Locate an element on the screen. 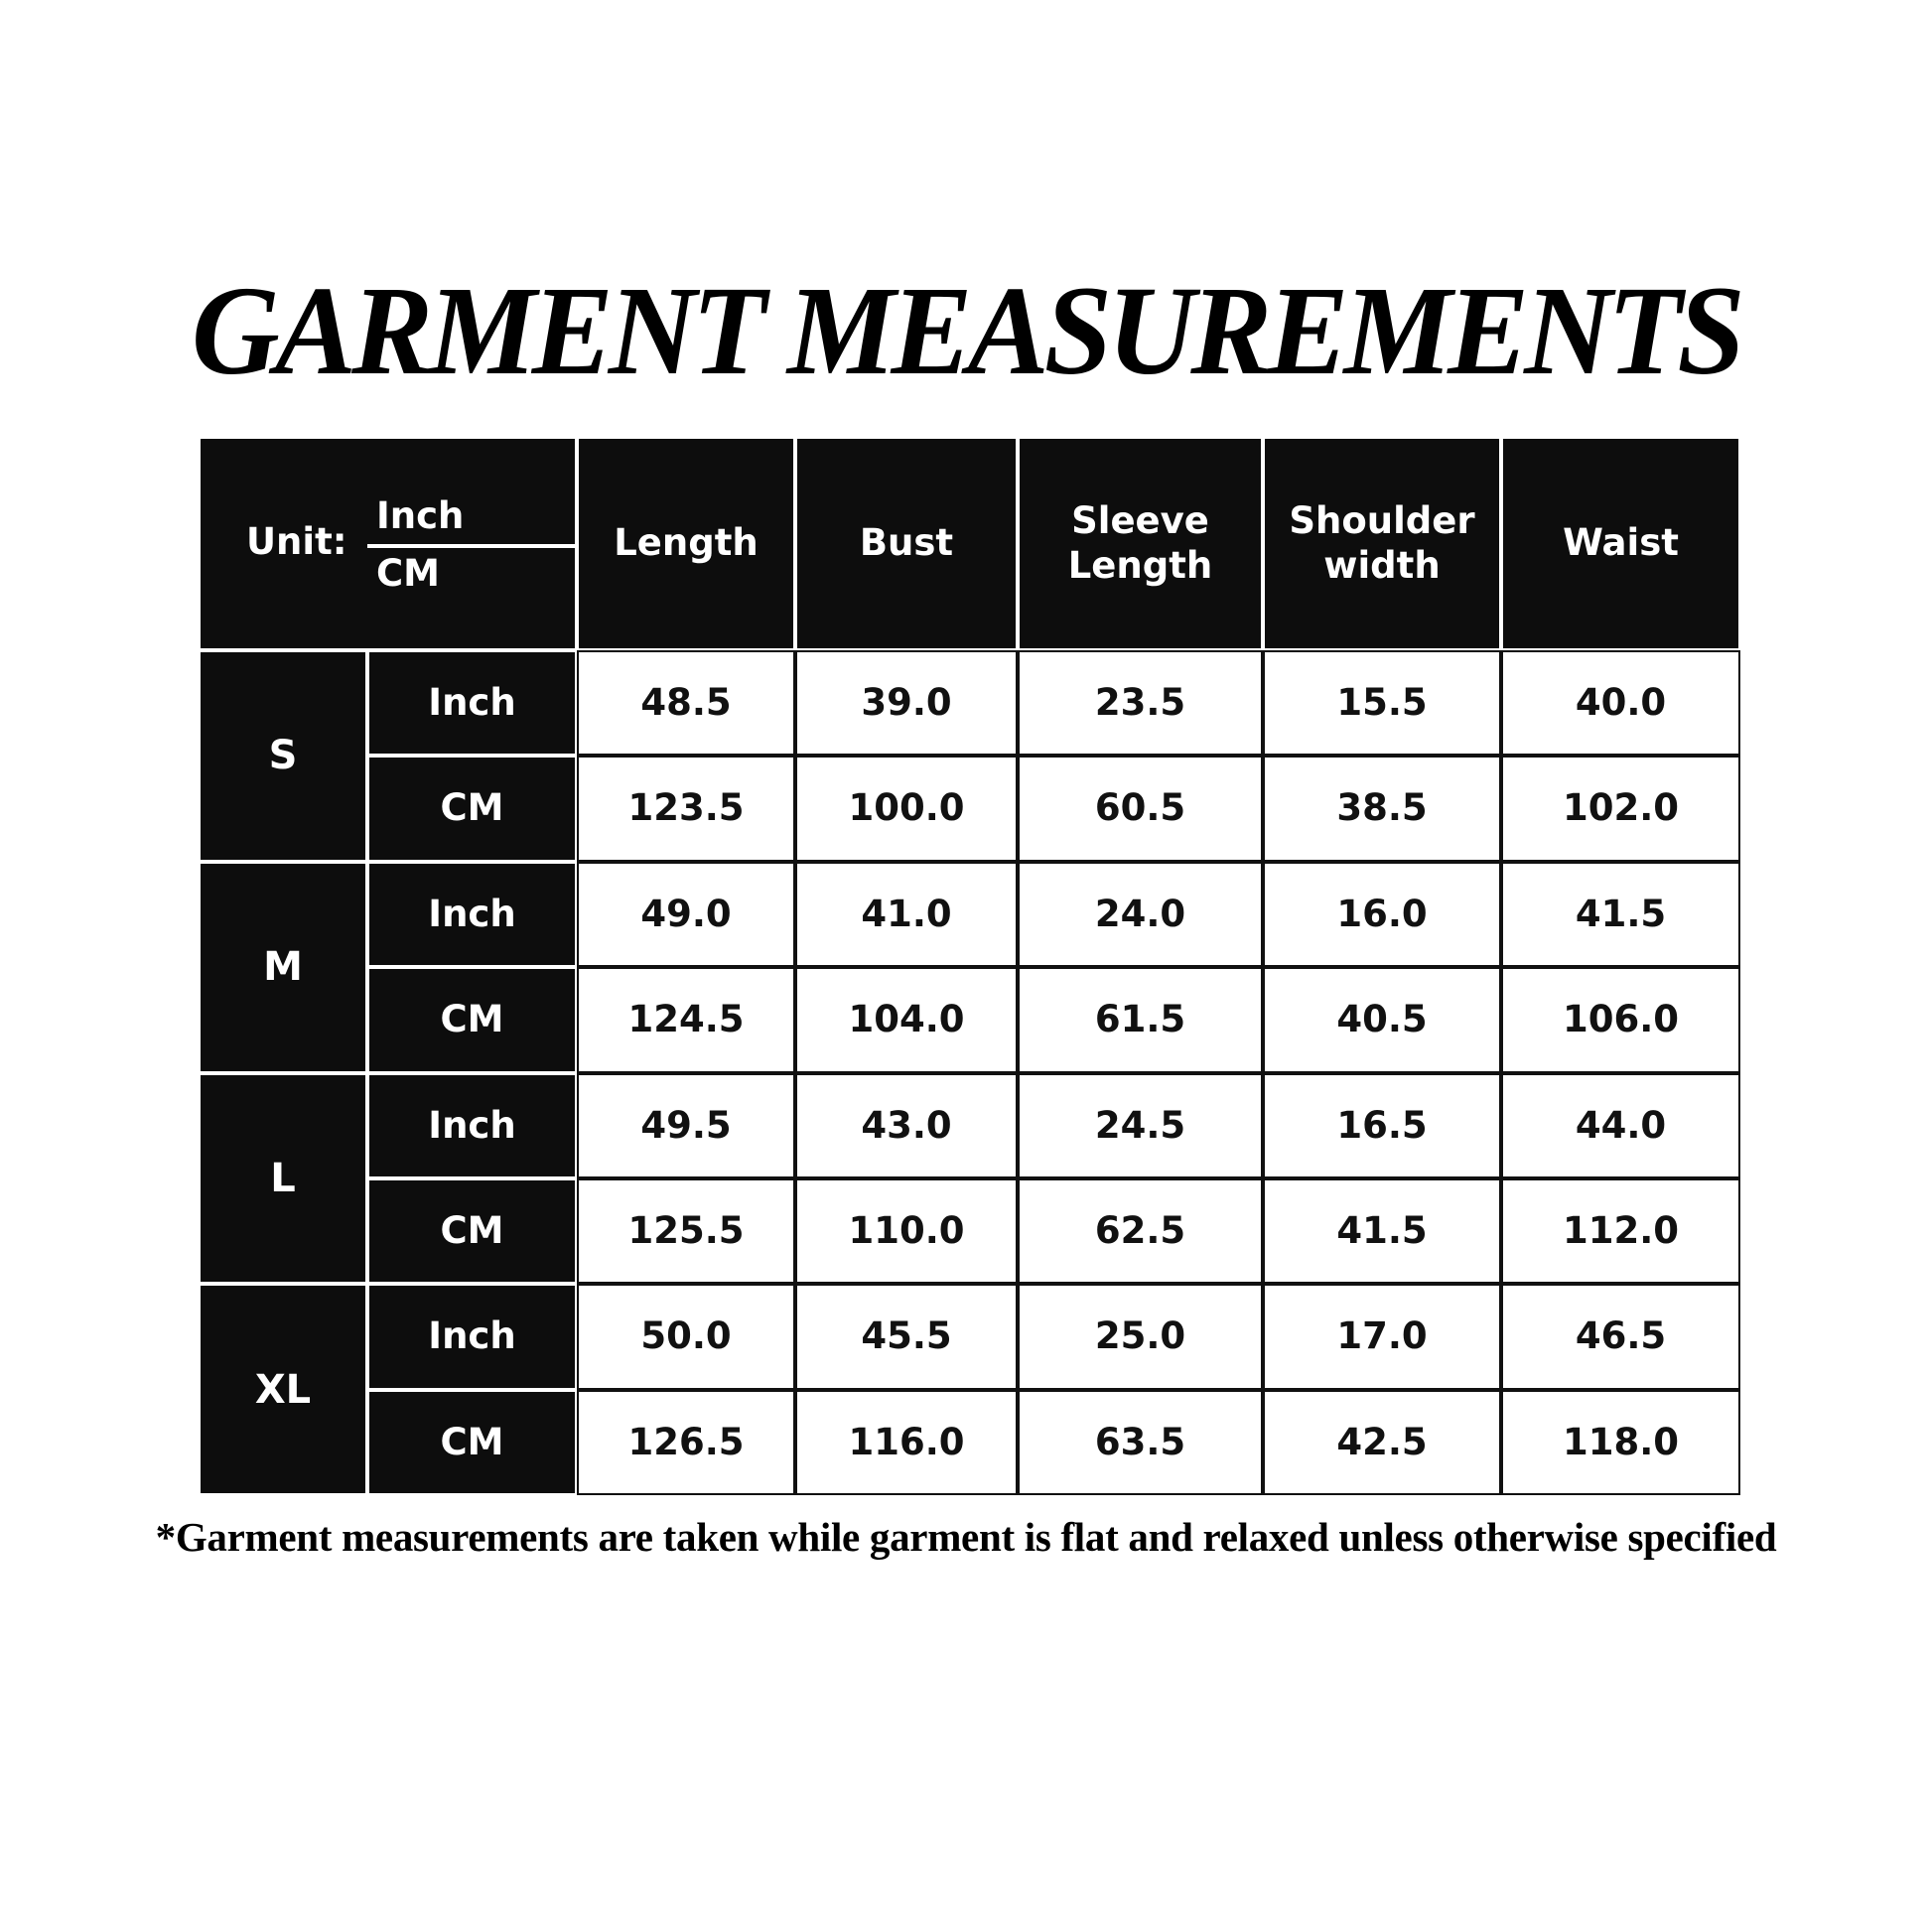 Image resolution: width=1932 pixels, height=1932 pixels. measurement-cell: 25.0 is located at coordinates (1140, 1337).